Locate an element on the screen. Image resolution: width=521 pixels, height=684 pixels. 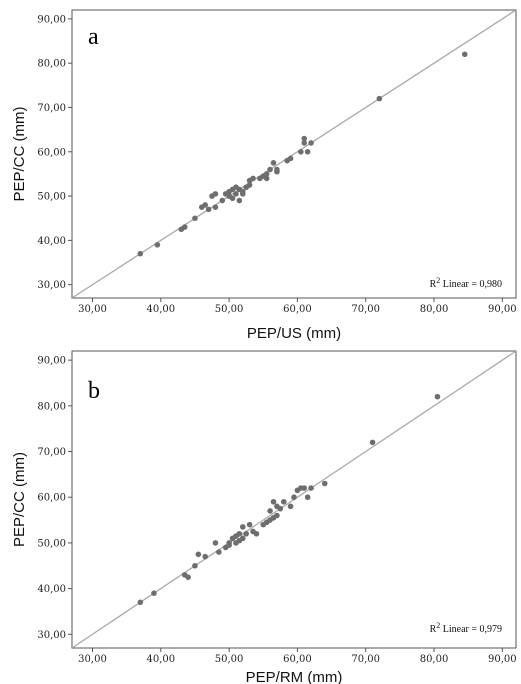
r-squared-annotation: R2 Linear = 0,980 is located at coordinates (466, 283).